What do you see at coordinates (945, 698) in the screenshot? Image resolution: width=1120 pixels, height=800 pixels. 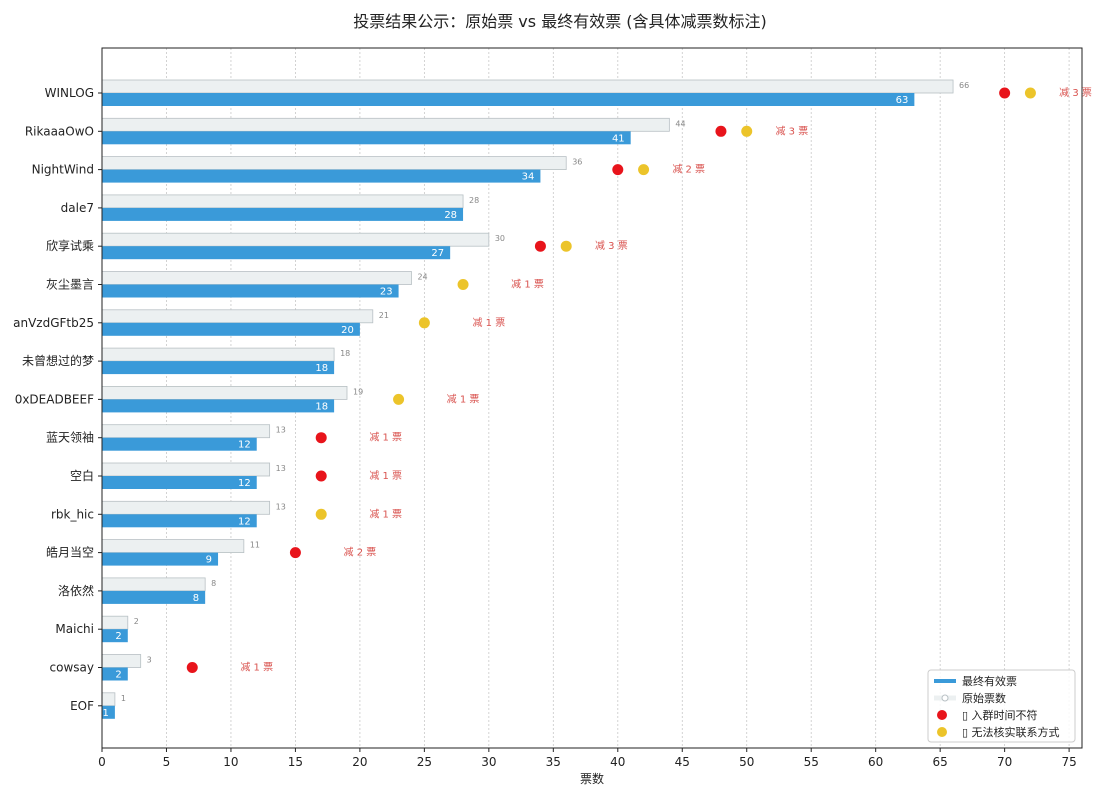 I see `legend-swatch-original-dot` at bounding box center [945, 698].